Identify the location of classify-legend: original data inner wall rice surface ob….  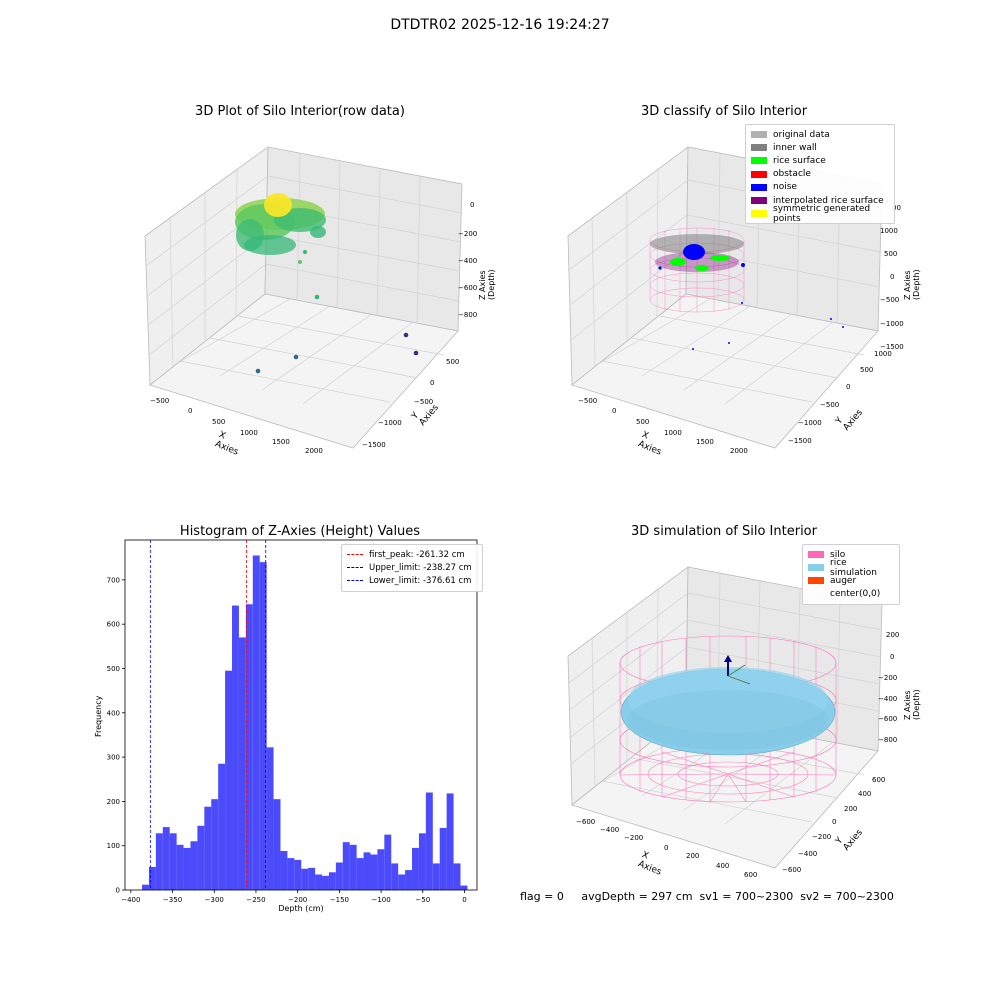
(820, 174).